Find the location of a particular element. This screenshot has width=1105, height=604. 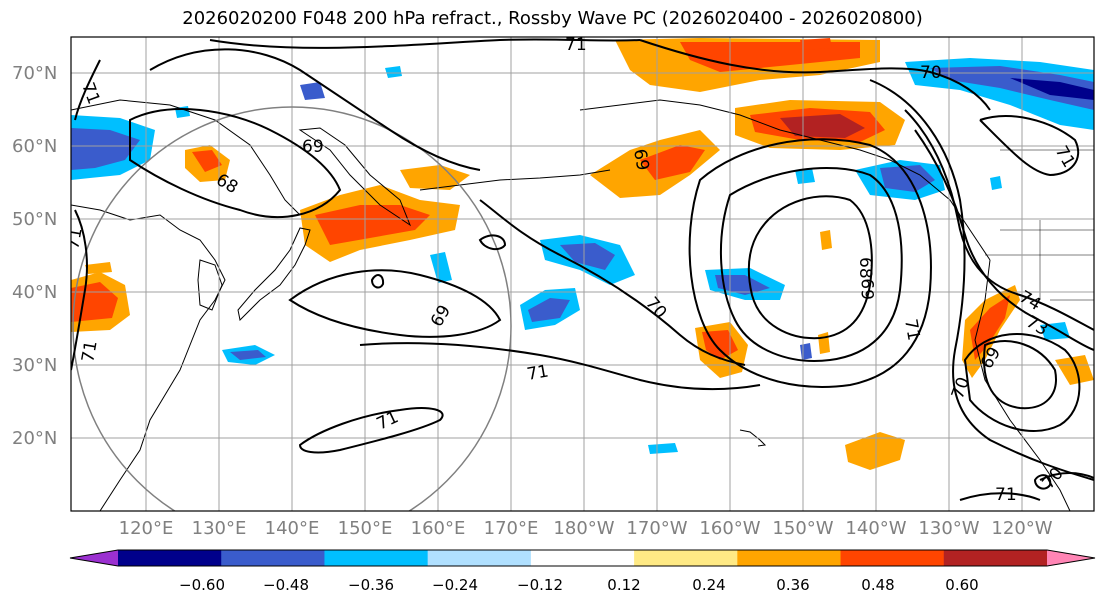

lon-label: 120°W is located at coordinates (1021, 528).